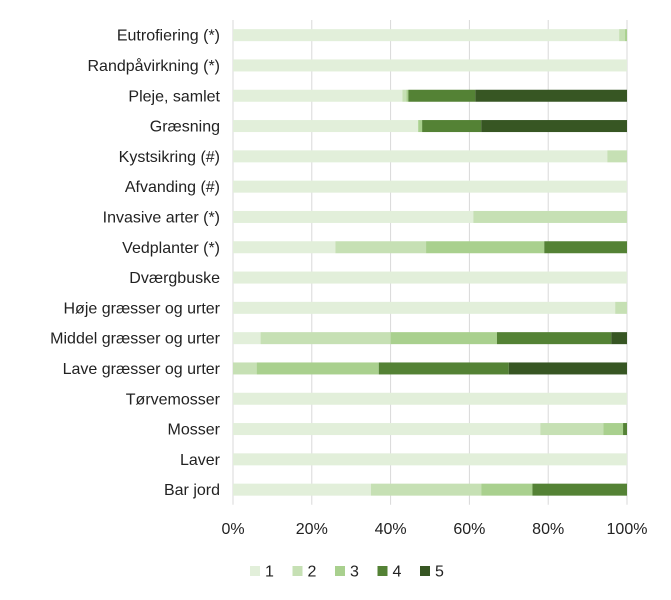 Image resolution: width=671 pixels, height=600 pixels. What do you see at coordinates (161, 217) in the screenshot?
I see `category-label: Invasive arter (*)` at bounding box center [161, 217].